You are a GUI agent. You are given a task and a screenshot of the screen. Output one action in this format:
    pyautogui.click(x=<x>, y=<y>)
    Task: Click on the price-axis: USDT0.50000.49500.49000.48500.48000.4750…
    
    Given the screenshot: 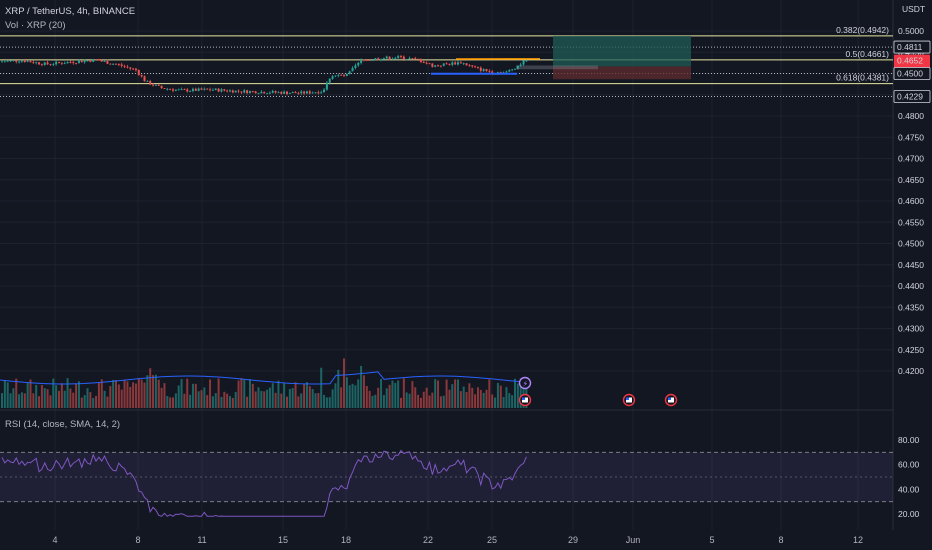 What is the action you would take?
    pyautogui.click(x=912, y=261)
    